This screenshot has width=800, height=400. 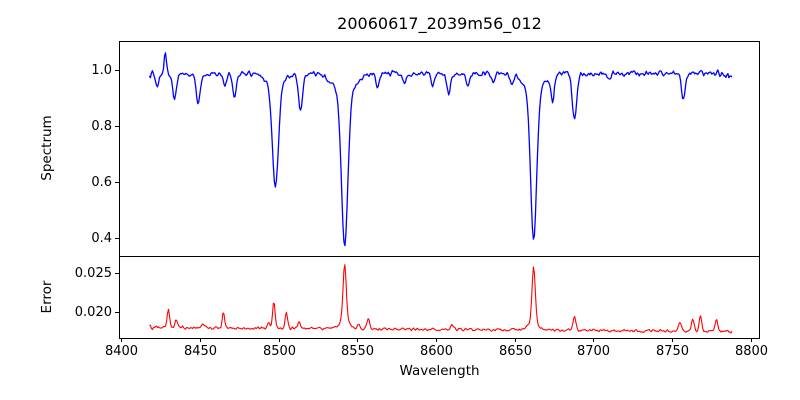 I want to click on plot-title: 20060617_2039m56_012, so click(x=439, y=23).